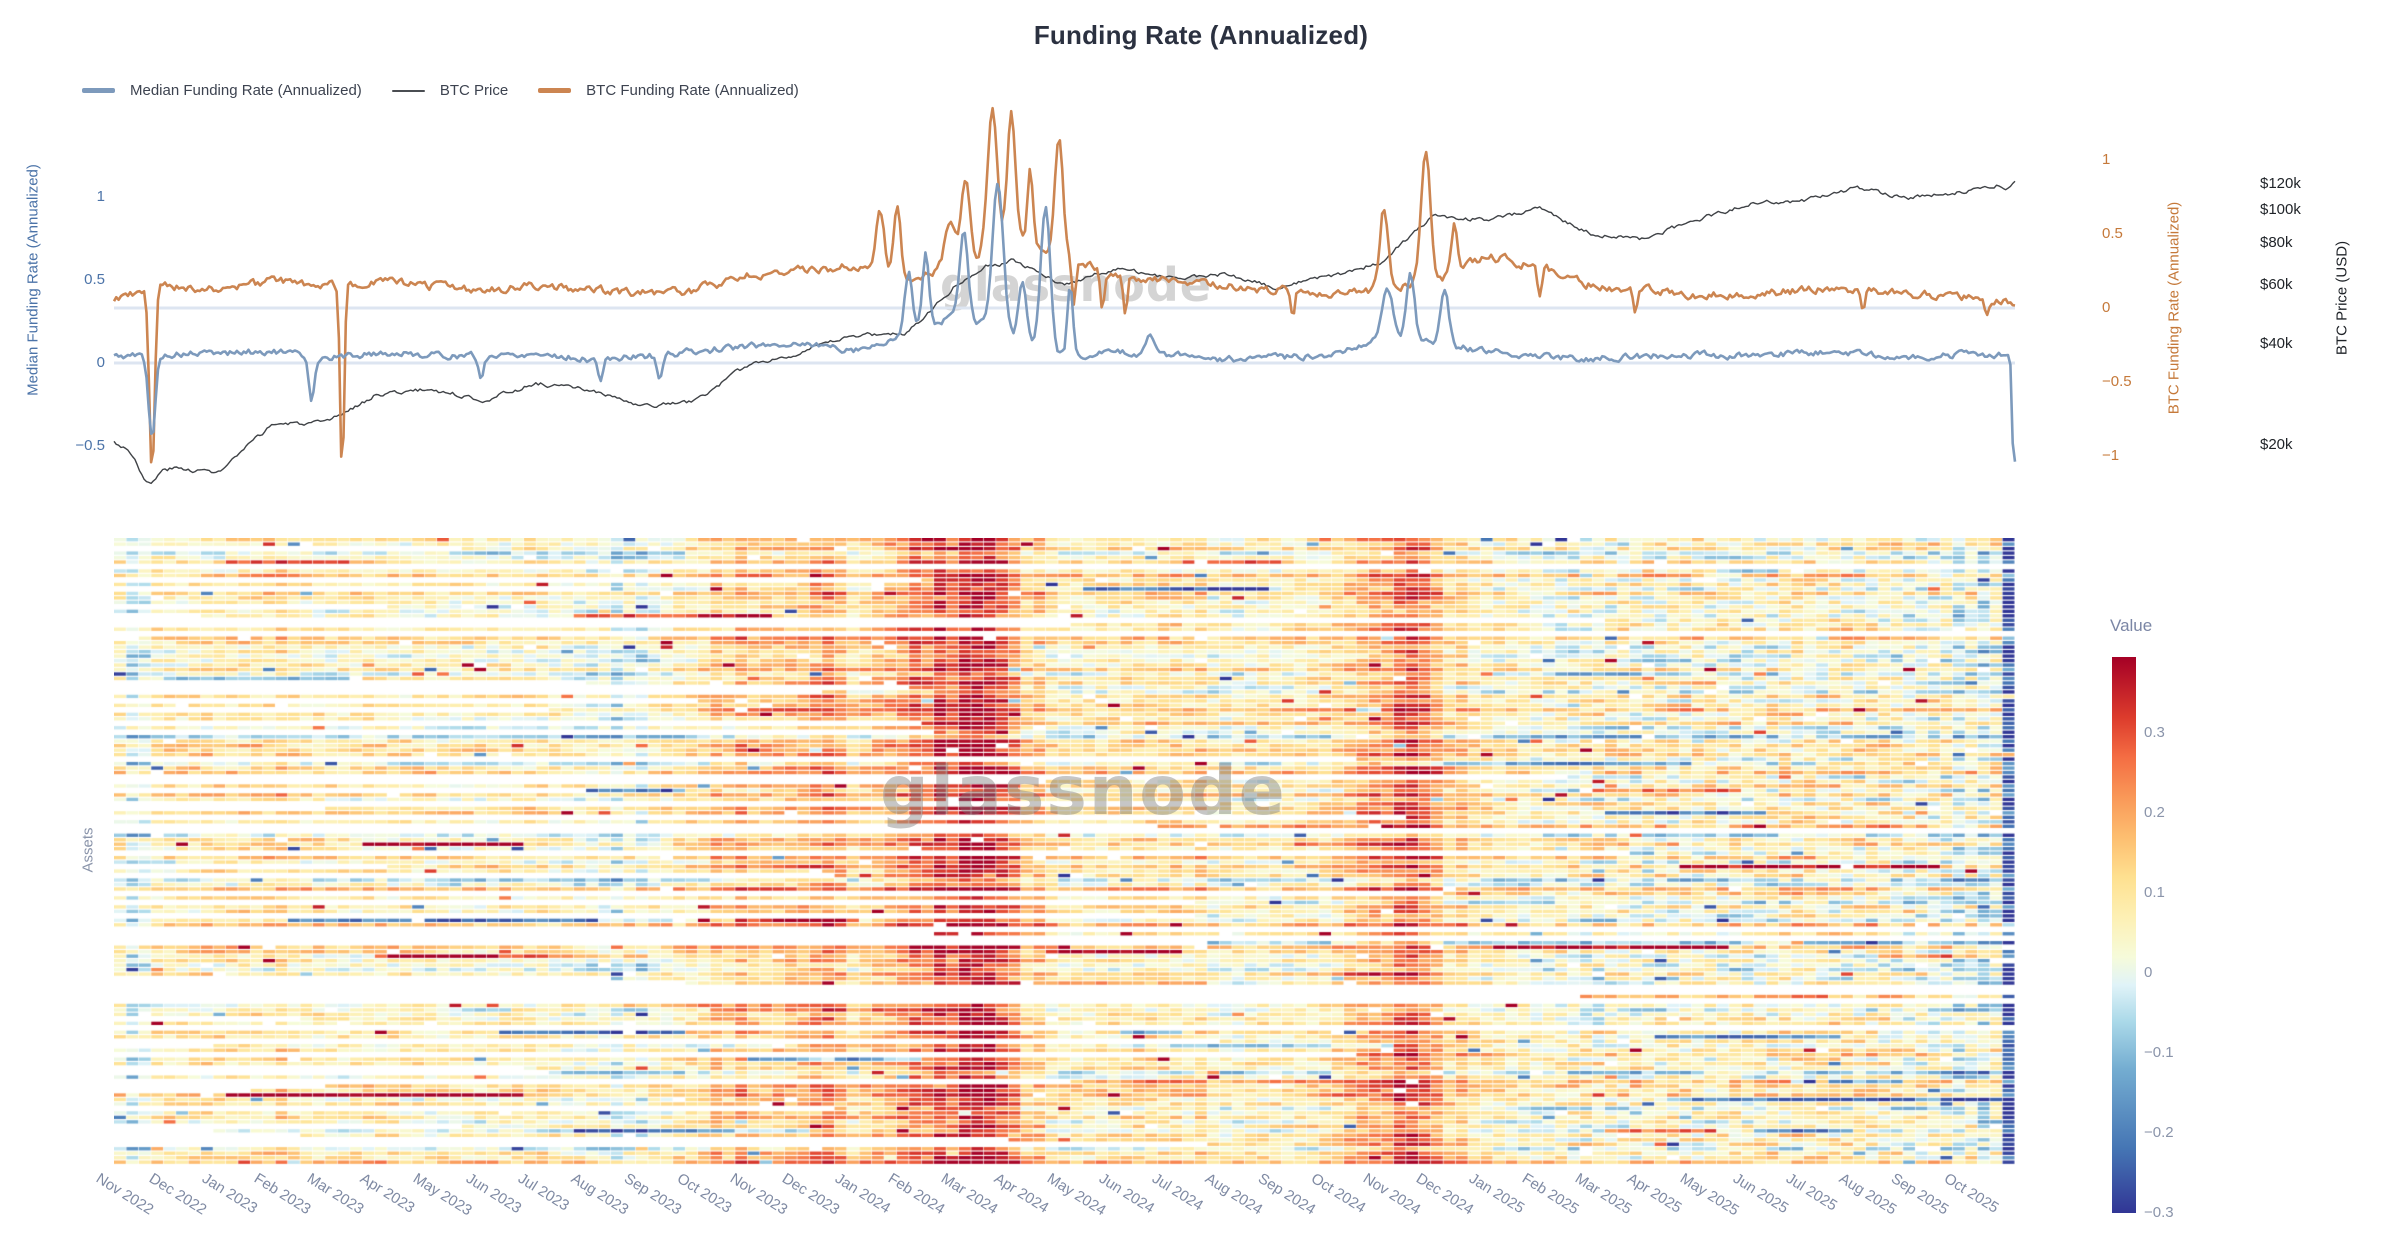 The image size is (2402, 1248). I want to click on x-tick-month: Dec 2022, so click(177, 1194).